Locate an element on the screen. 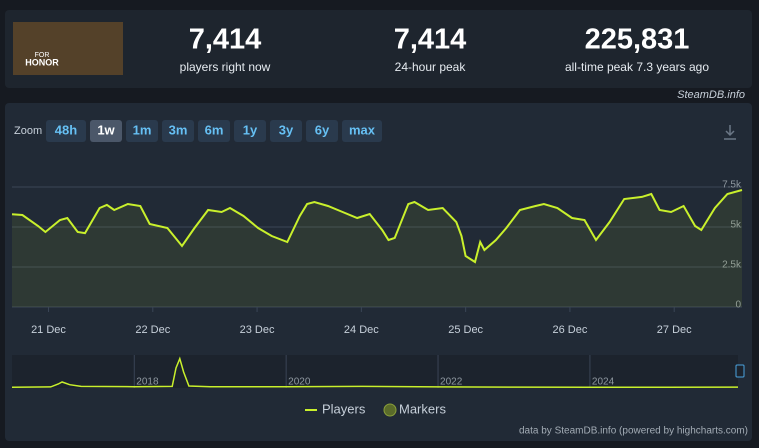  zoom-button-label: 48h is located at coordinates (66, 129).